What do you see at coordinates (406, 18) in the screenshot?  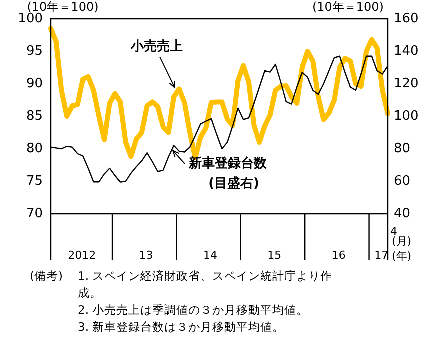 I see `y2-tick-label: 160` at bounding box center [406, 18].